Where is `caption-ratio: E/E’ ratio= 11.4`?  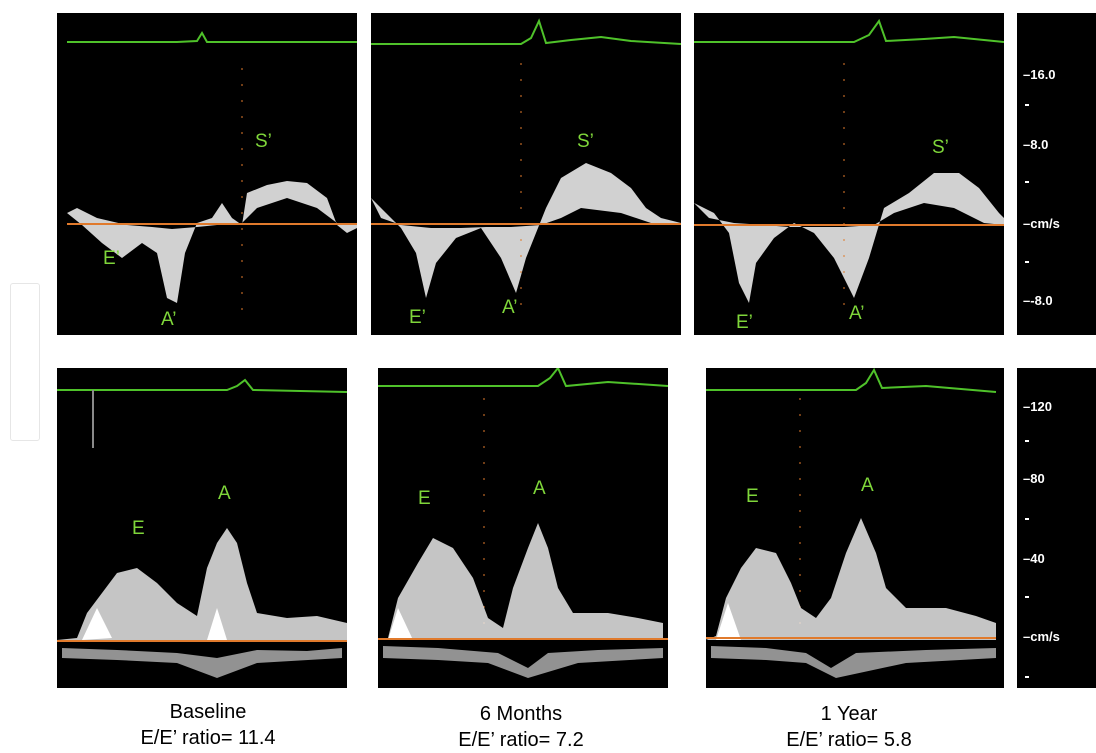 caption-ratio: E/E’ ratio= 11.4 is located at coordinates (208, 738).